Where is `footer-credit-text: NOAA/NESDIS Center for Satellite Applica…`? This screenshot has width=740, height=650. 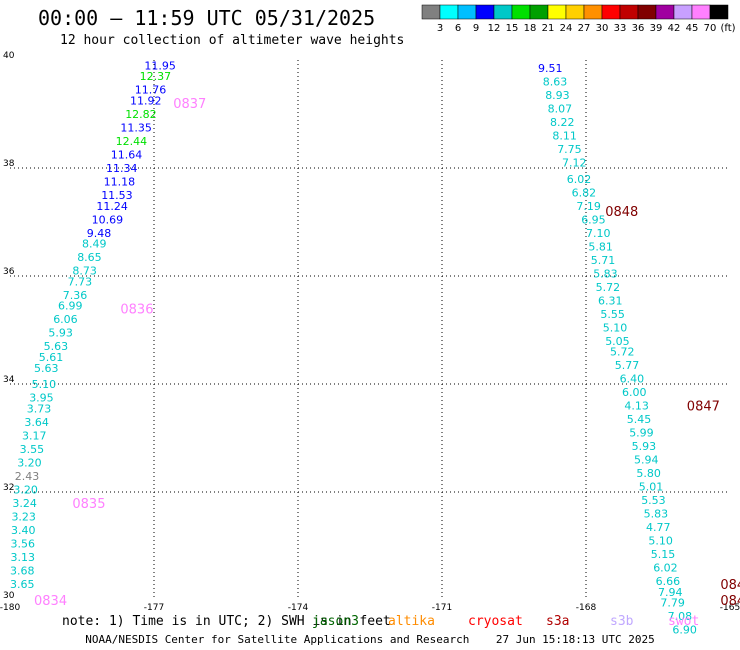 footer-credit-text: NOAA/NESDIS Center for Satellite Applica… is located at coordinates (277, 639).